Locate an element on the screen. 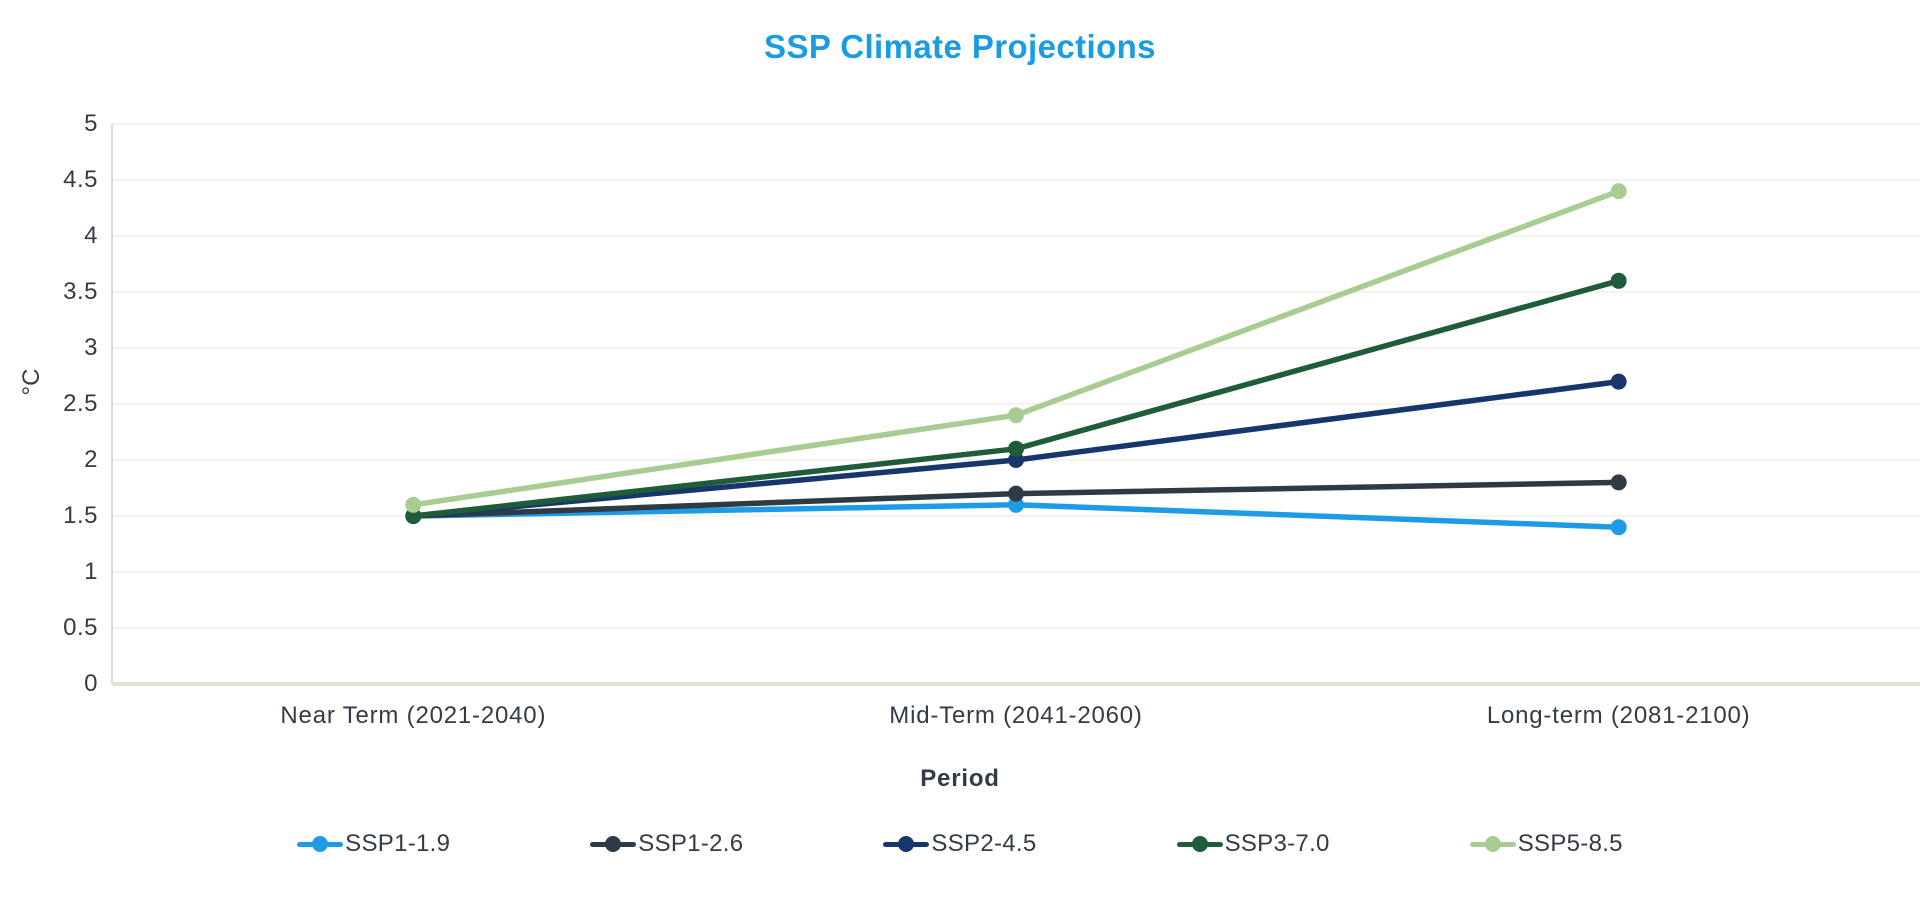  y-tick-label: 1 is located at coordinates (91, 571).